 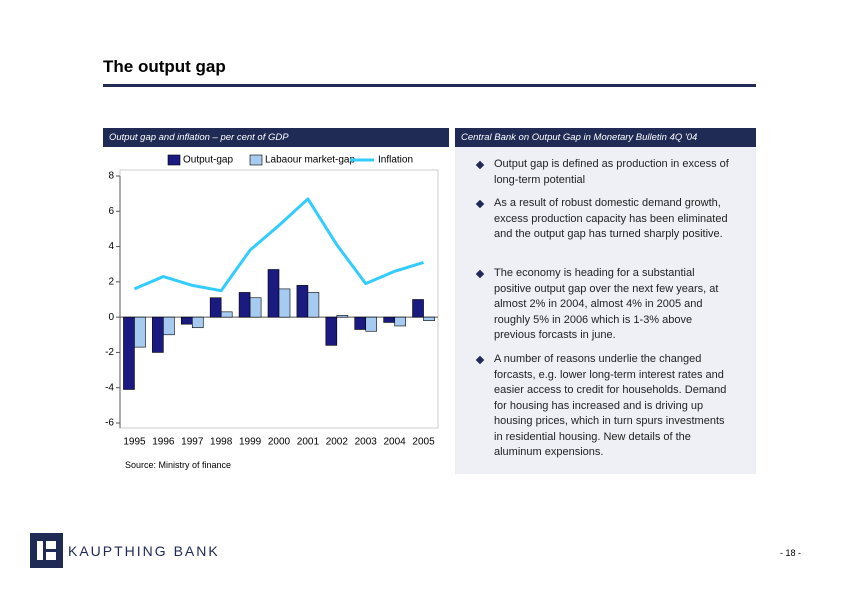 What do you see at coordinates (395, 160) in the screenshot?
I see `legend-label: Inflation` at bounding box center [395, 160].